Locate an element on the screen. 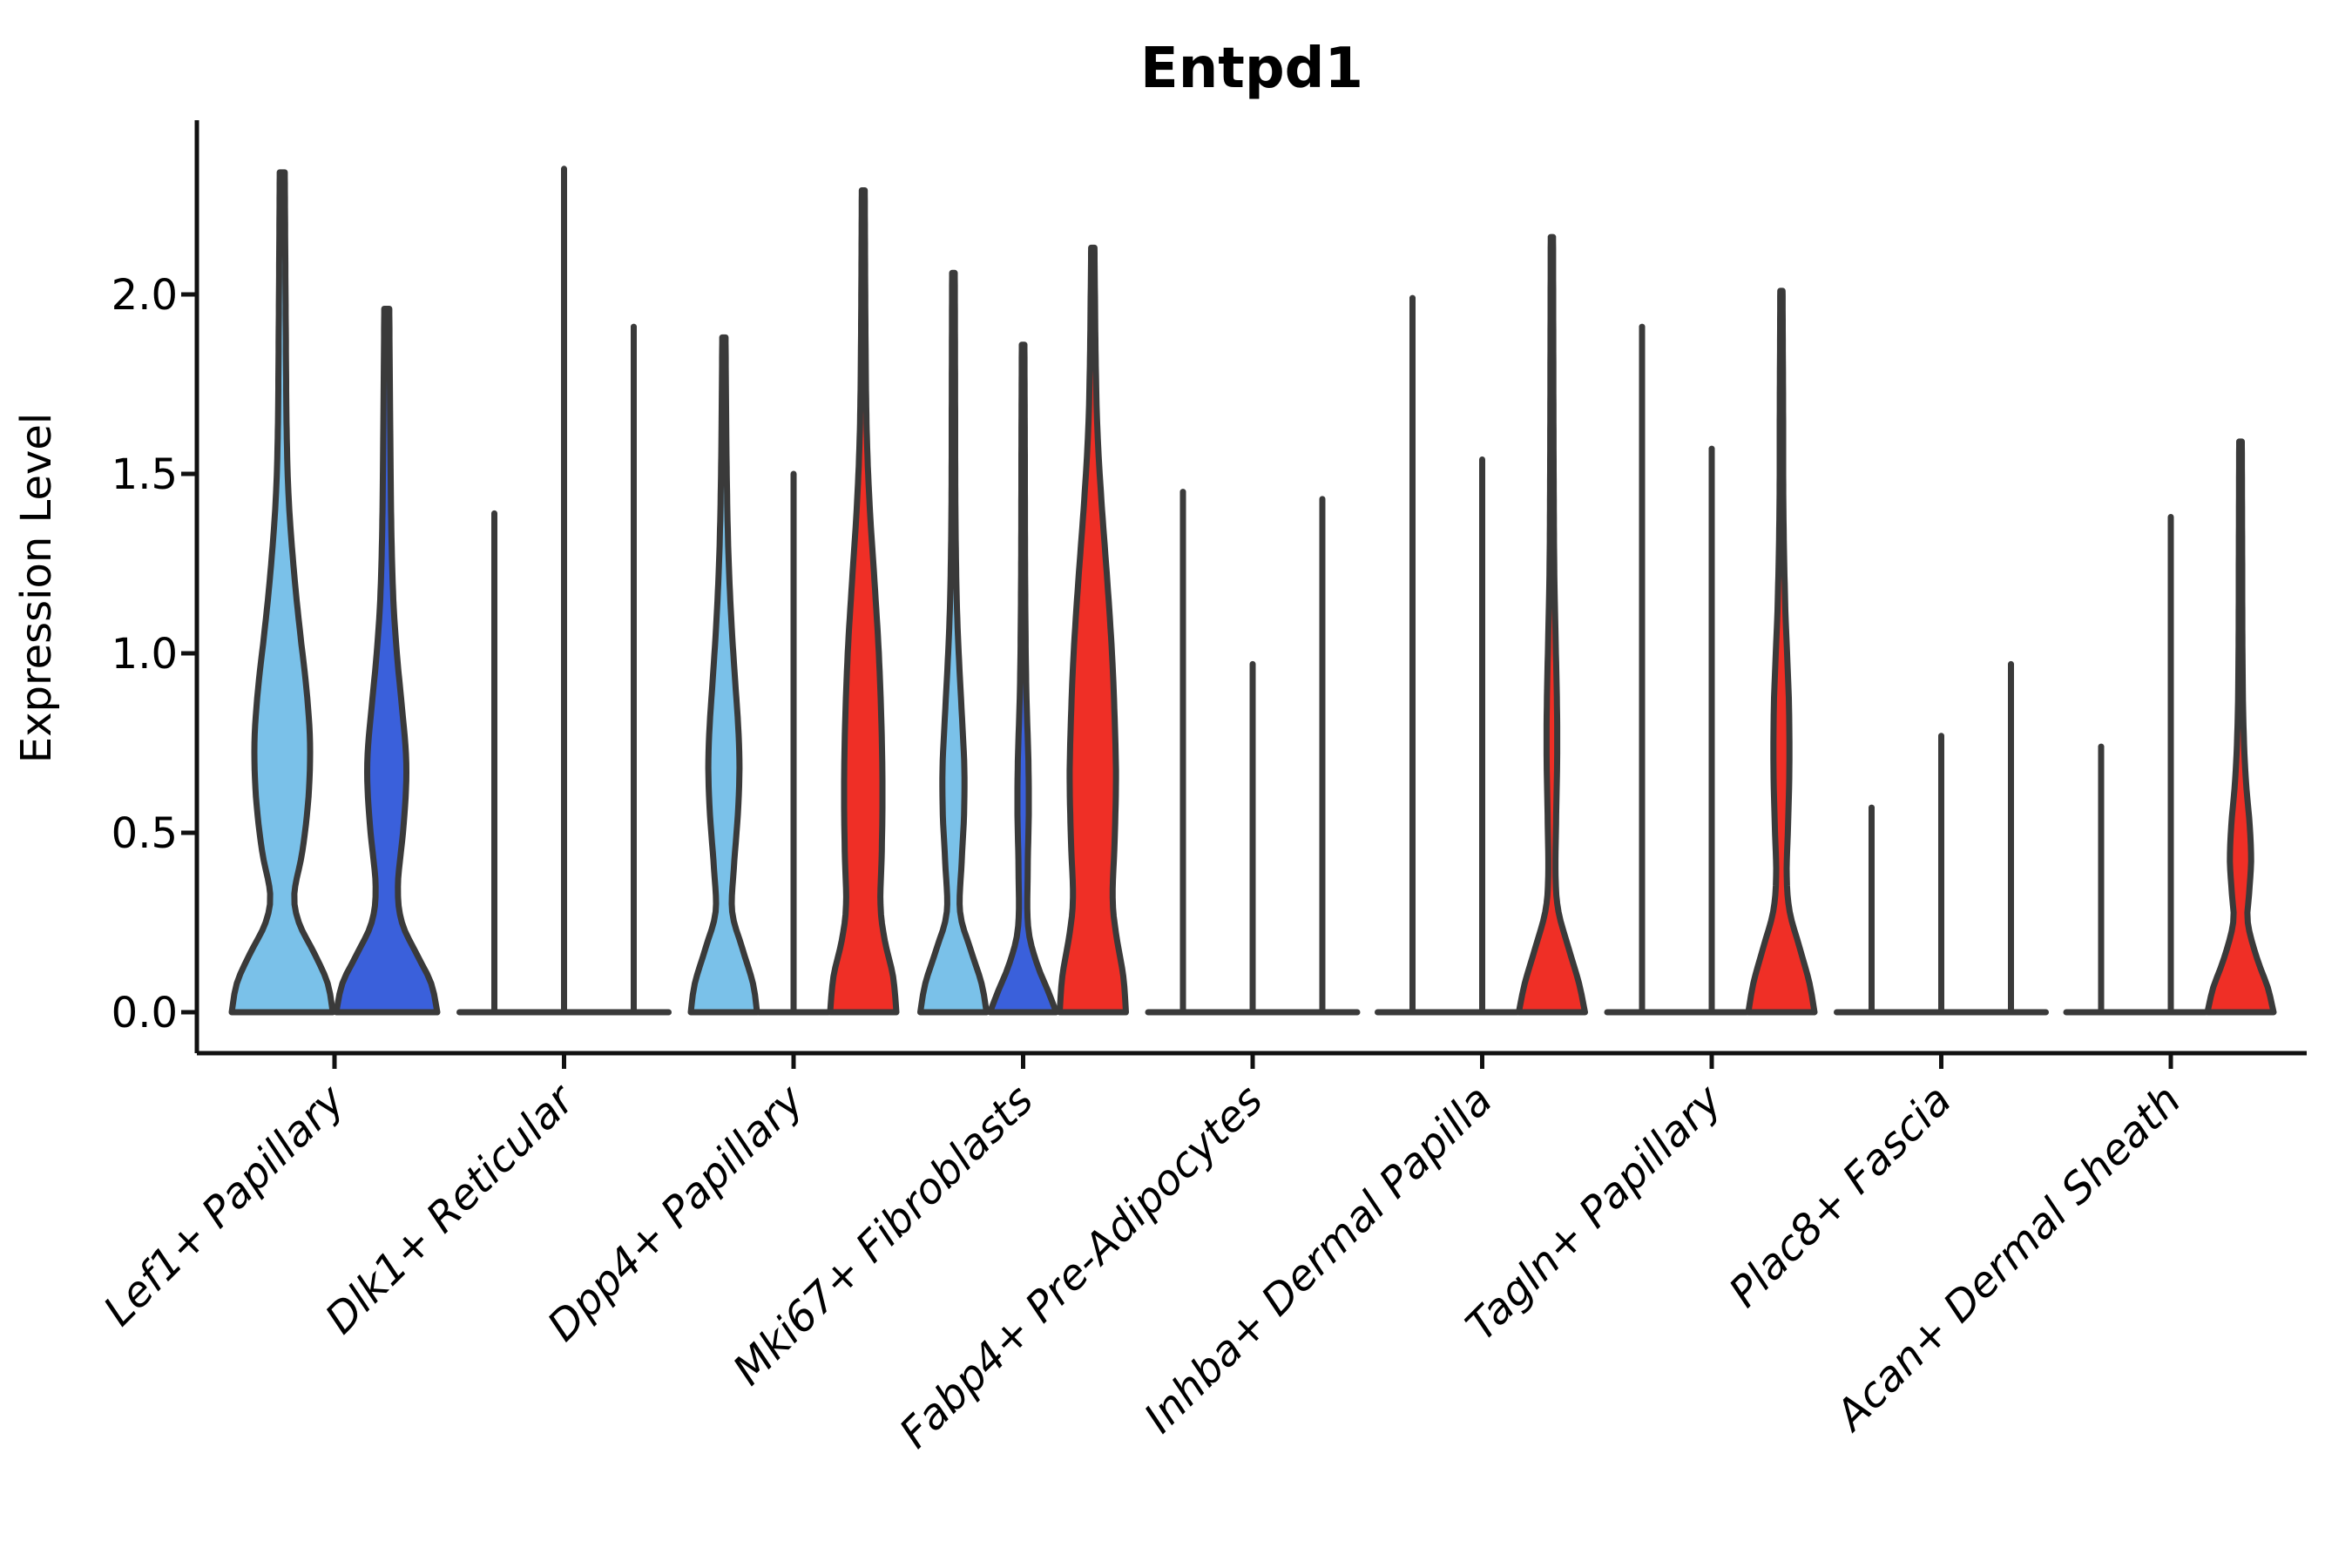 This screenshot has height=1568, width=2352. x-tick-label: Plac8+ Fascia is located at coordinates (1841, 1196).